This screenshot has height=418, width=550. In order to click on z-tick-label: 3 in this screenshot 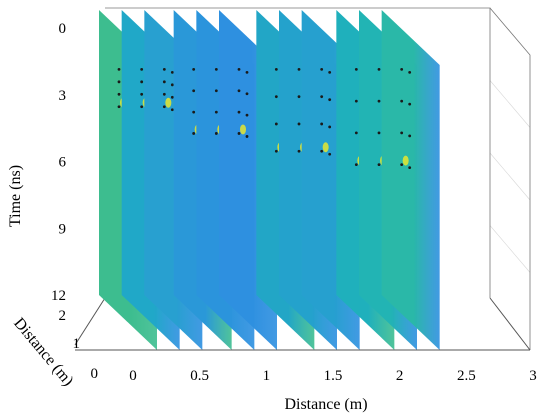, I will do `click(63, 96)`.